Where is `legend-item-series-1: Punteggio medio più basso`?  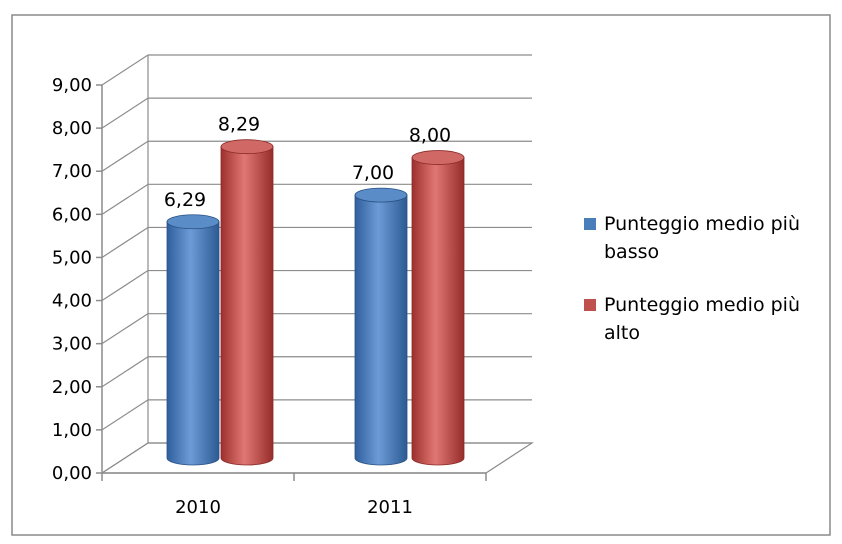
legend-item-series-1: Punteggio medio più basso is located at coordinates (709, 238).